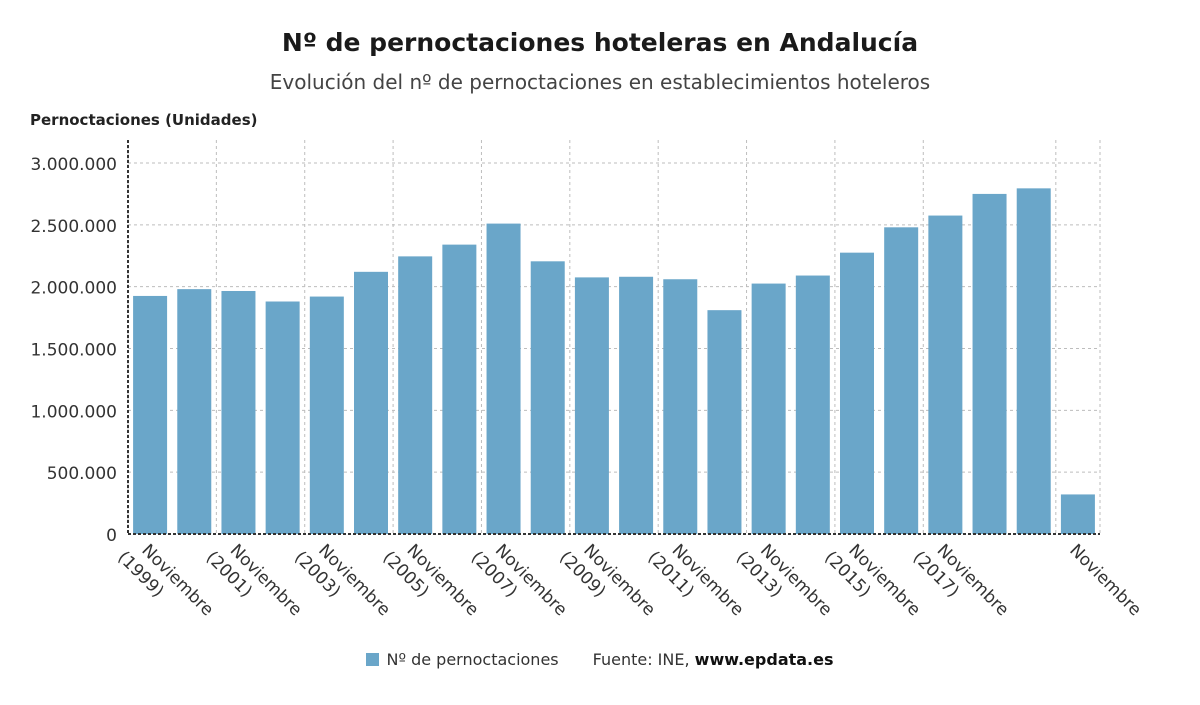  Describe the element at coordinates (82, 474) in the screenshot. I see `y-tick-label: 500.000` at that location.